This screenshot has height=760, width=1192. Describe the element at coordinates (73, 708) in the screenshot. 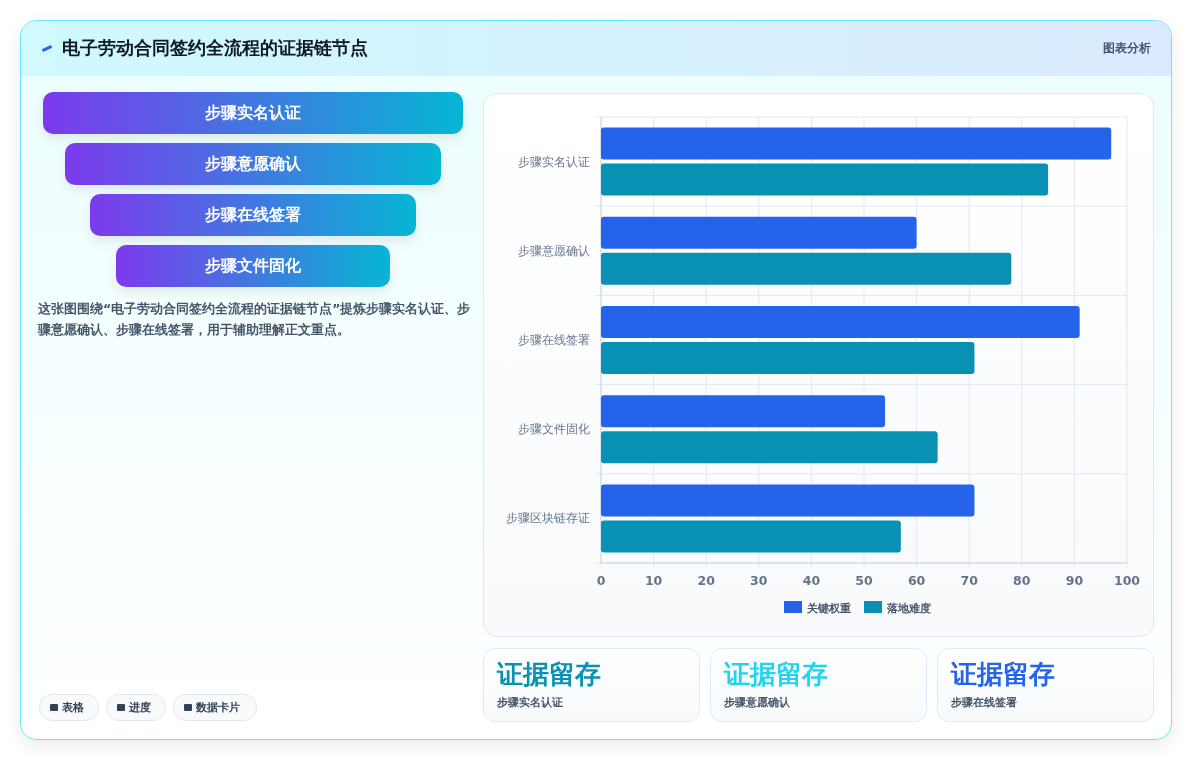

I see `text: 表格` at that location.